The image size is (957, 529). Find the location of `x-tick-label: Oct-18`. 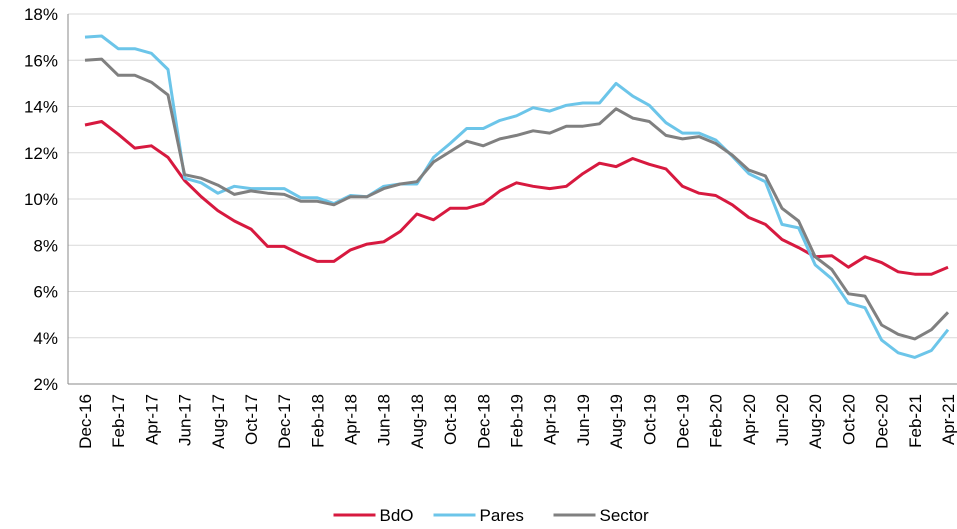

x-tick-label: Oct-18 is located at coordinates (450, 419).